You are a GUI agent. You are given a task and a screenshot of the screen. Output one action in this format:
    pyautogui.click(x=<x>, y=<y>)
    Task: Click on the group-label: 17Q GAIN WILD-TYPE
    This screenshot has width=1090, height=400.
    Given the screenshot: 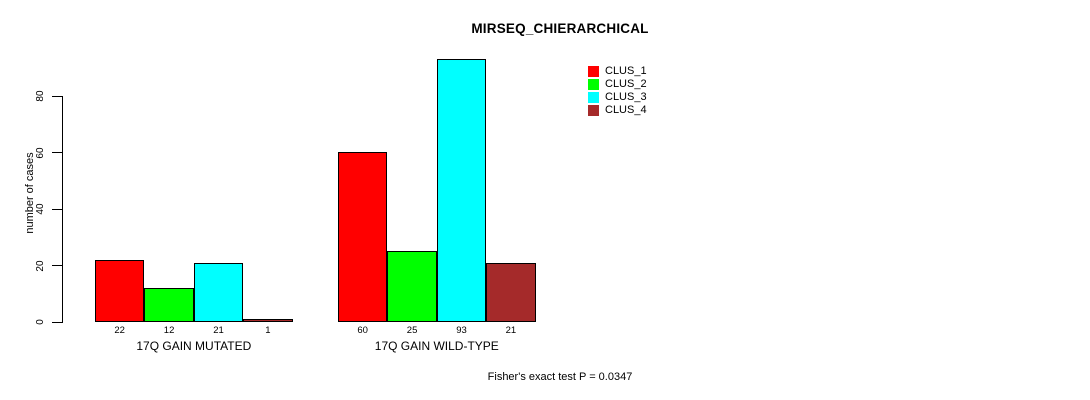 What is the action you would take?
    pyautogui.click(x=436, y=346)
    